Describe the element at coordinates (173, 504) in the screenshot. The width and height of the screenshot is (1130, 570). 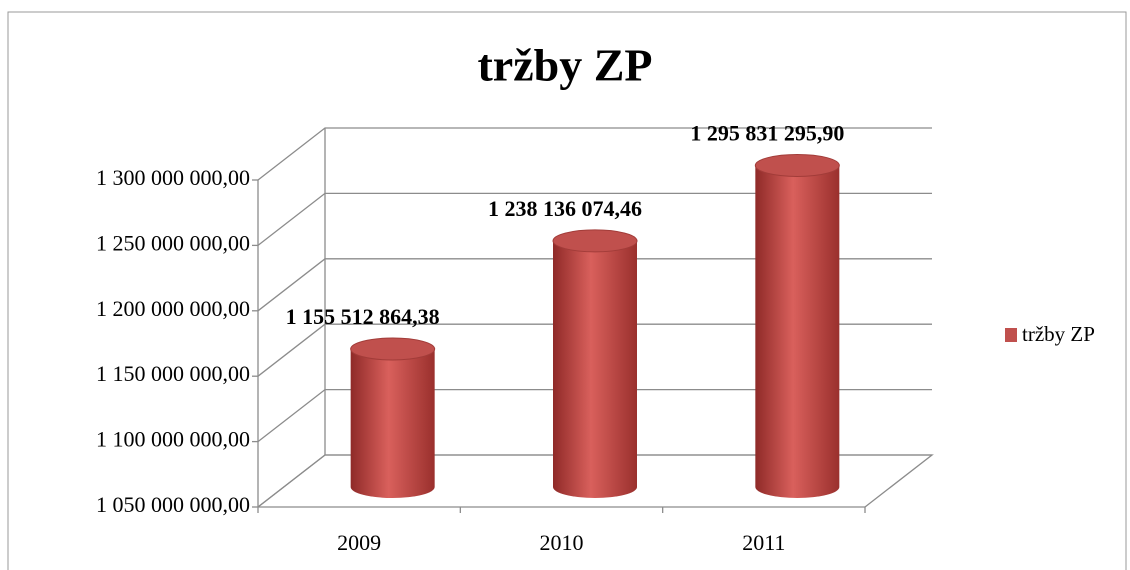
I see `y-tick-label: 1 050 000 000,00` at that location.